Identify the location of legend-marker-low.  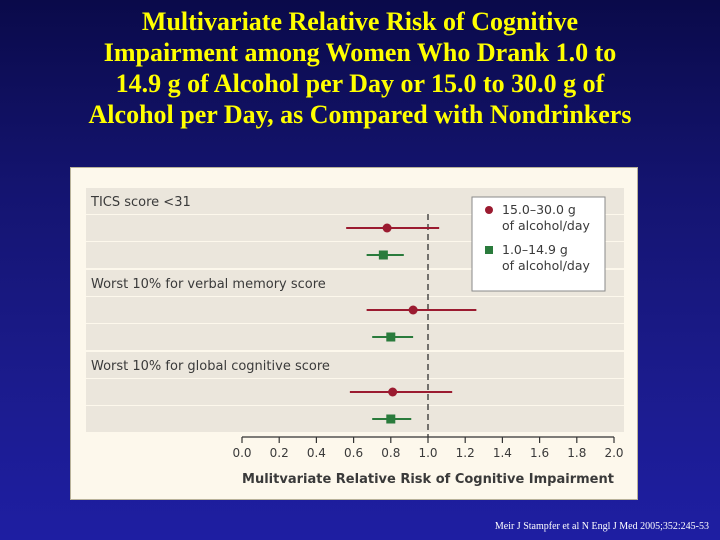
(489, 250).